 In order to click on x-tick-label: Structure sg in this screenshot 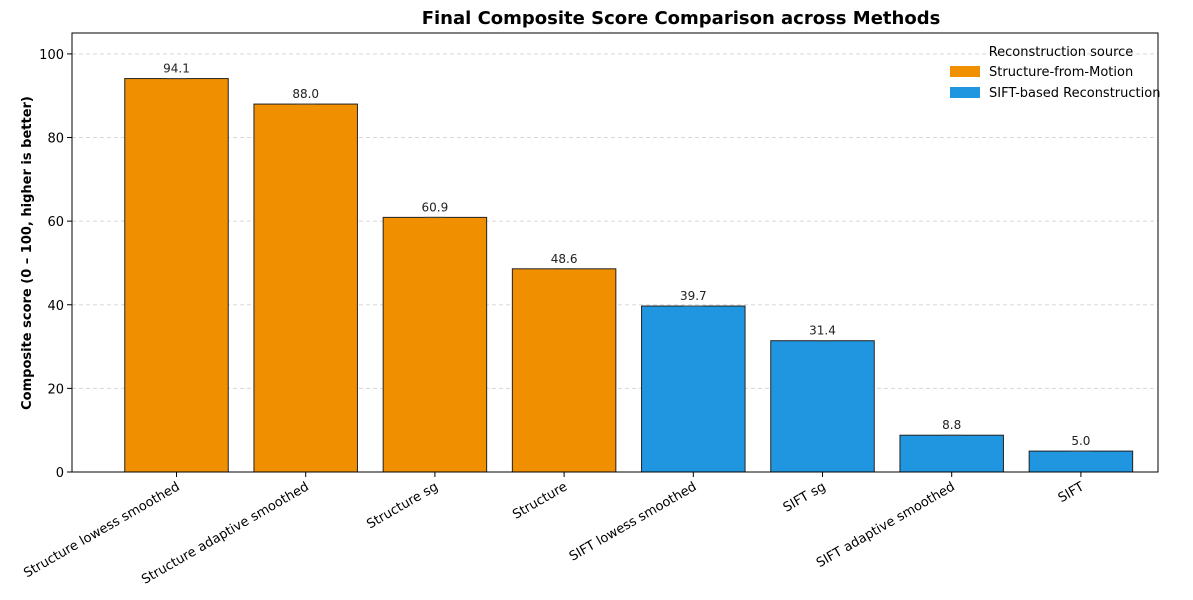, I will do `click(402, 505)`.